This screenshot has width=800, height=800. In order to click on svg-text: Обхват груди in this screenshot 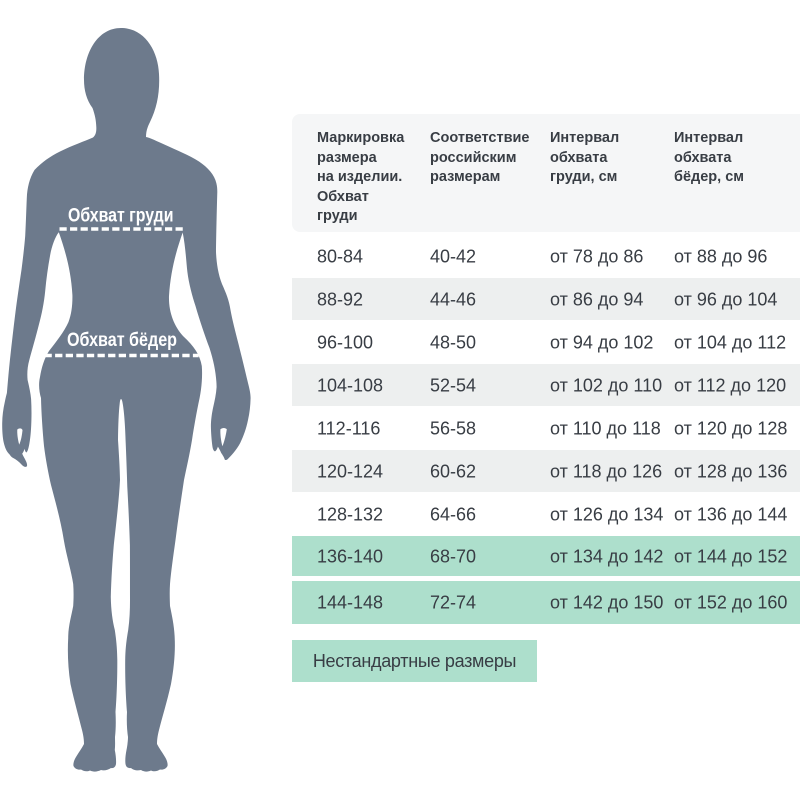, I will do `click(121, 216)`.